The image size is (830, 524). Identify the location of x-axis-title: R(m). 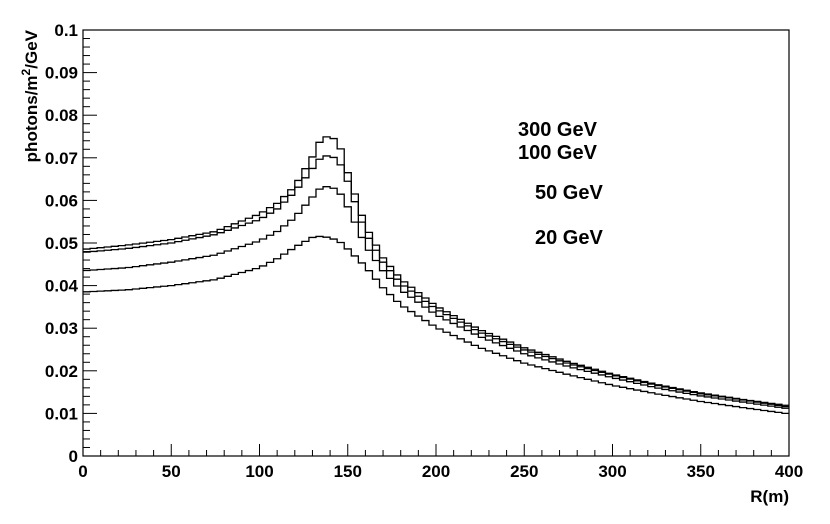
(769, 496).